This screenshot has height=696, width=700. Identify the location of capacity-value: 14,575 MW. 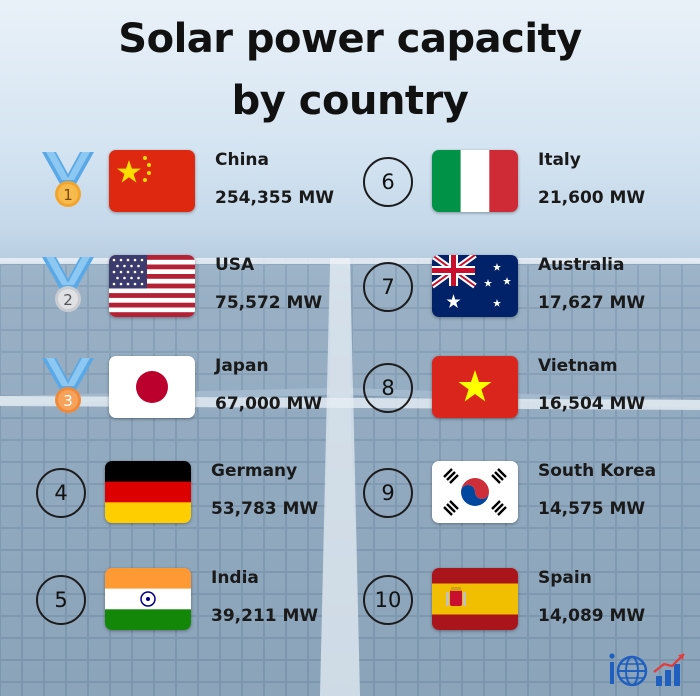
(592, 509).